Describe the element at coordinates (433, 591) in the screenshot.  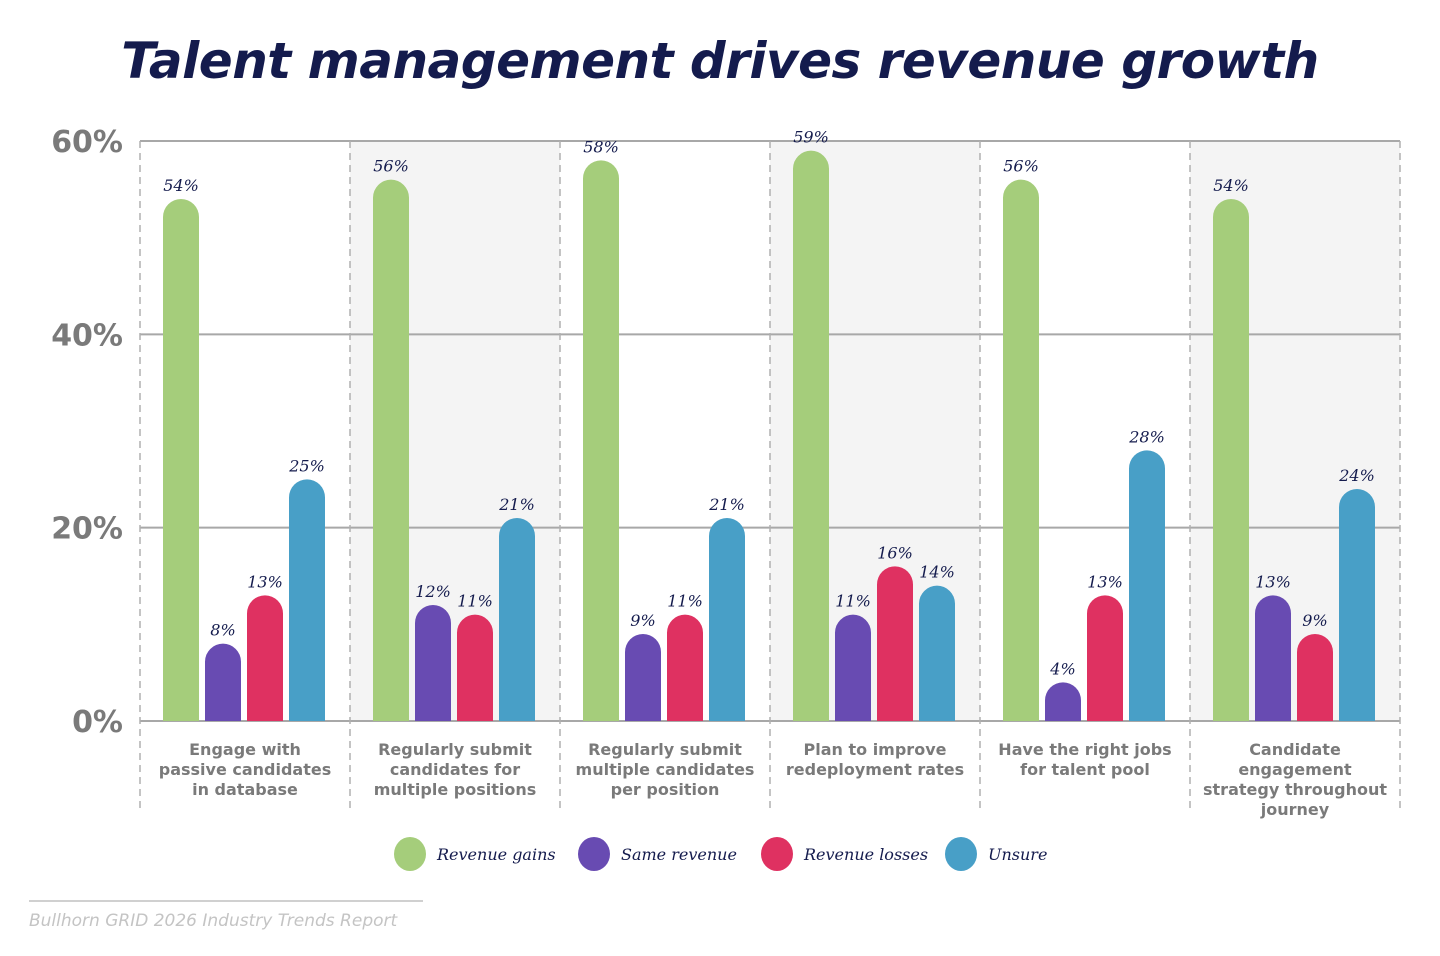
I see `data-label: 12%` at that location.